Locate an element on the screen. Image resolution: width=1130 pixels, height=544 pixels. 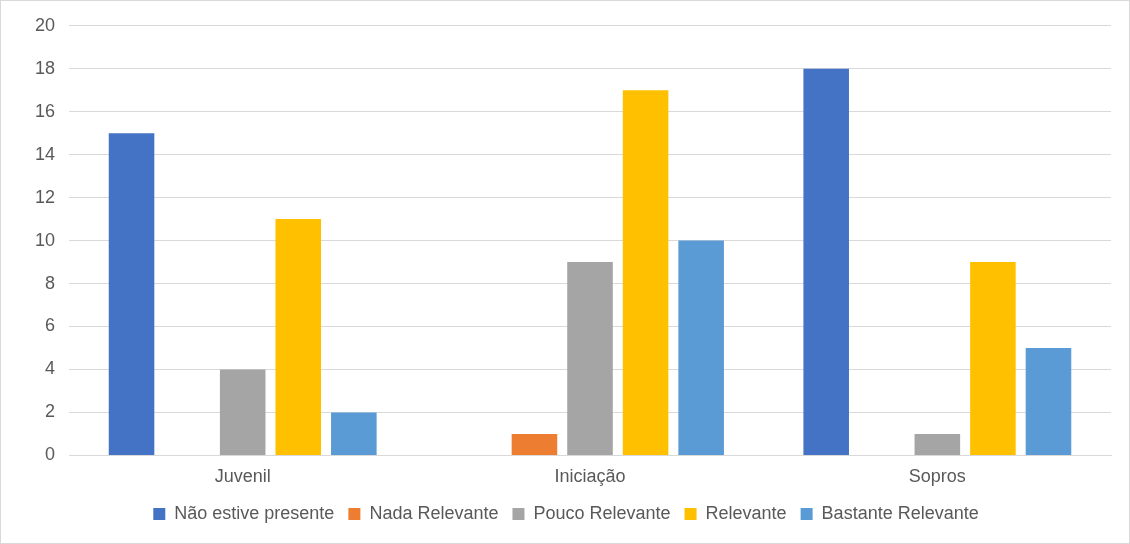
y-tick-label: 16 is located at coordinates (45, 110).